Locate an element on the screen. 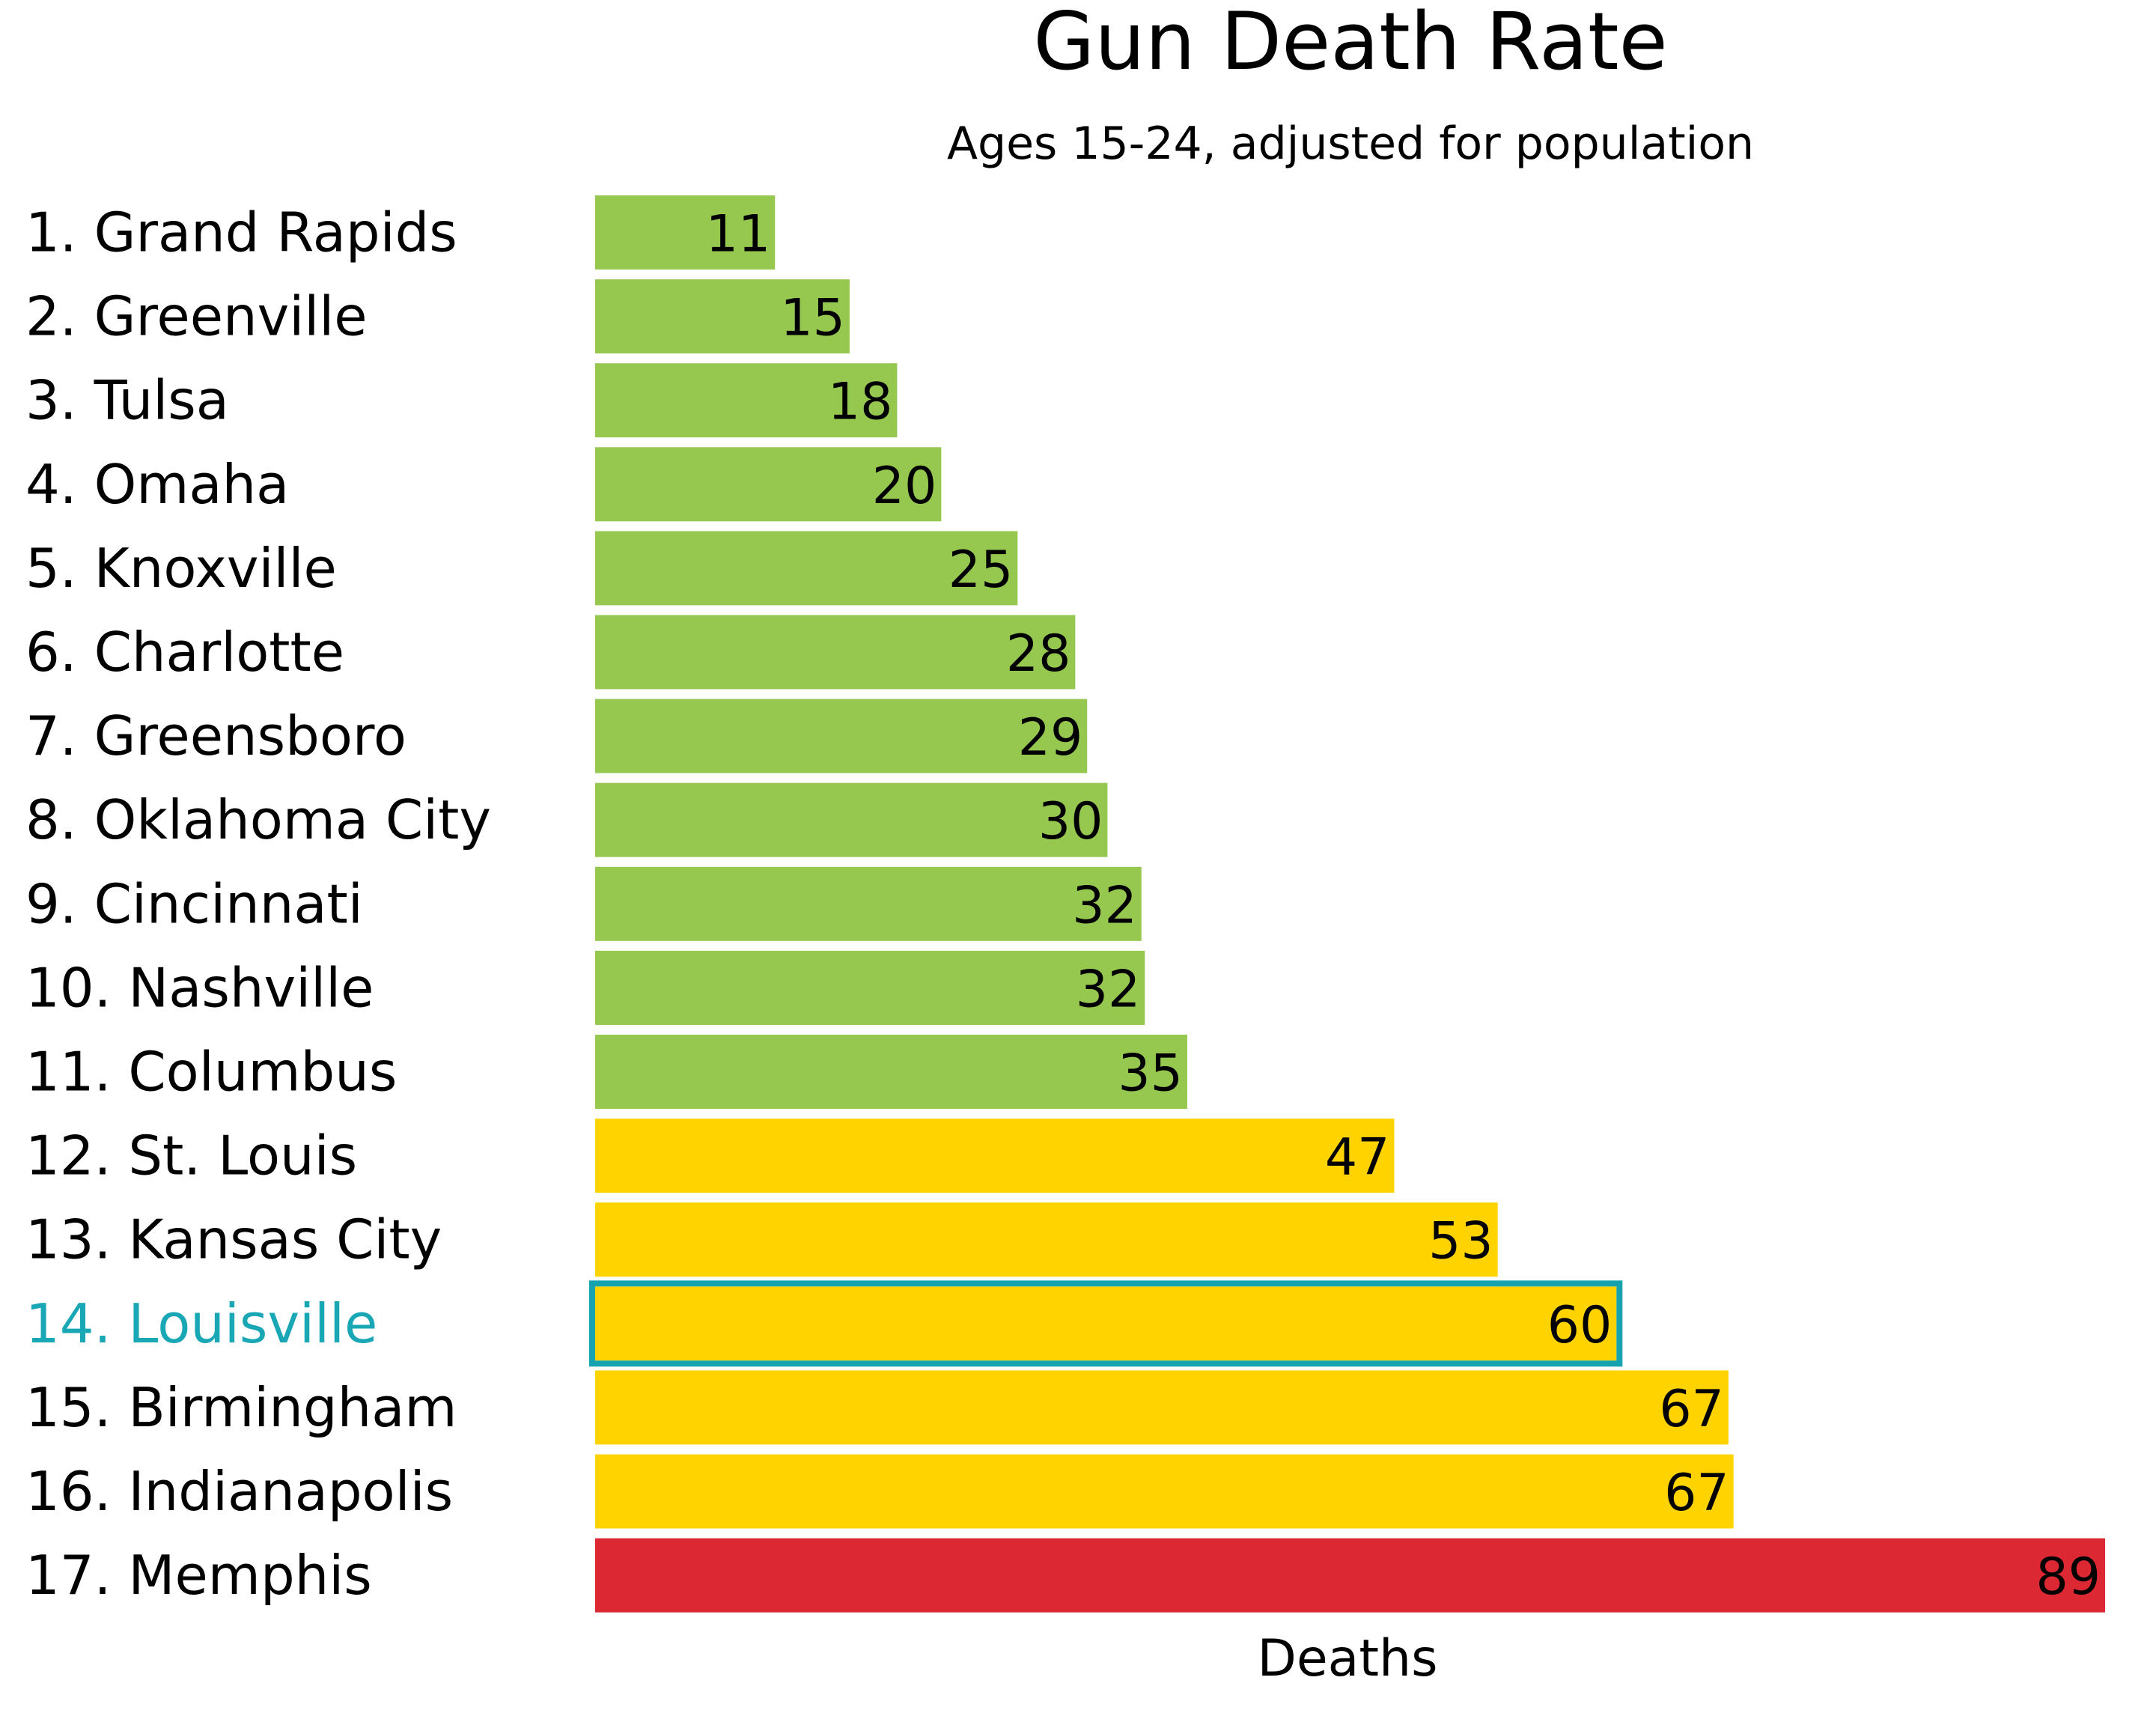 Image resolution: width=2156 pixels, height=1725 pixels. value-label-4: 20 is located at coordinates (904, 487).